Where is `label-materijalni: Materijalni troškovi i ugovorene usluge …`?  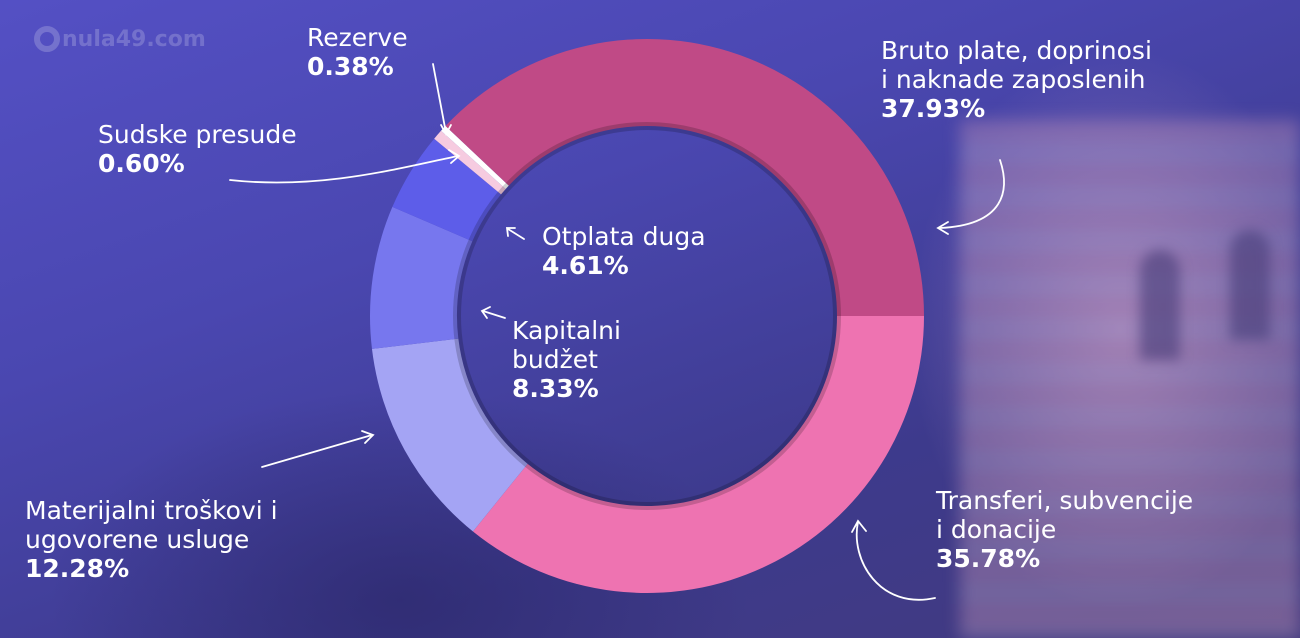 label-materijalni: Materijalni troškovi i ugovorene usluge … is located at coordinates (151, 539).